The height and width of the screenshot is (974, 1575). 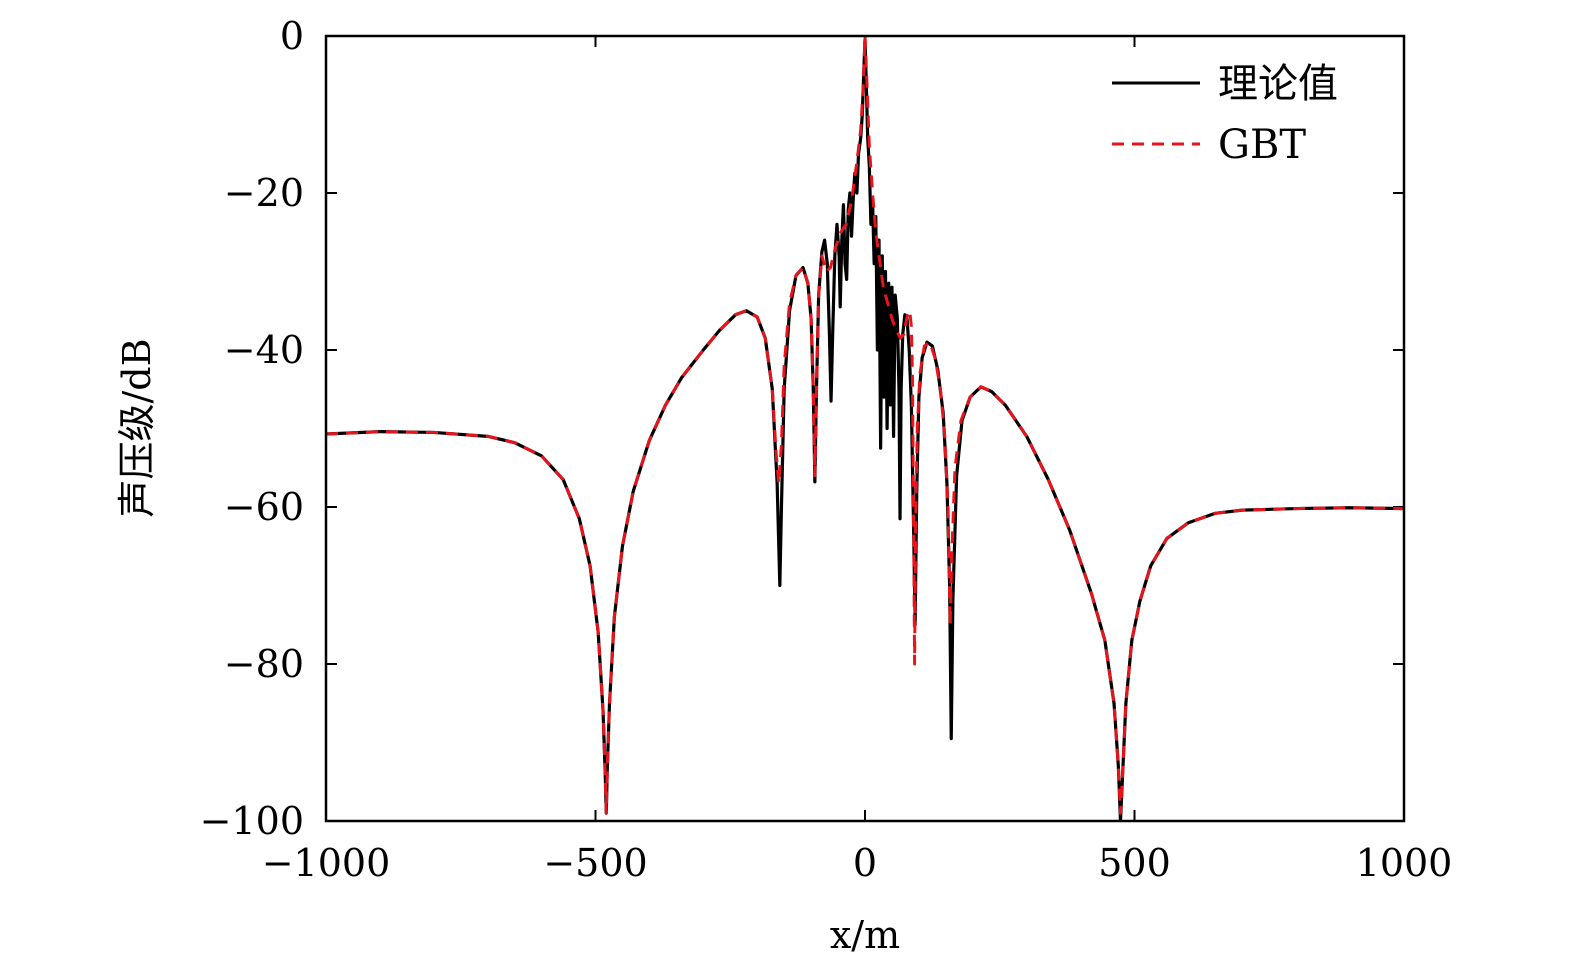 I want to click on x-tick-label: −500, so click(x=595, y=863).